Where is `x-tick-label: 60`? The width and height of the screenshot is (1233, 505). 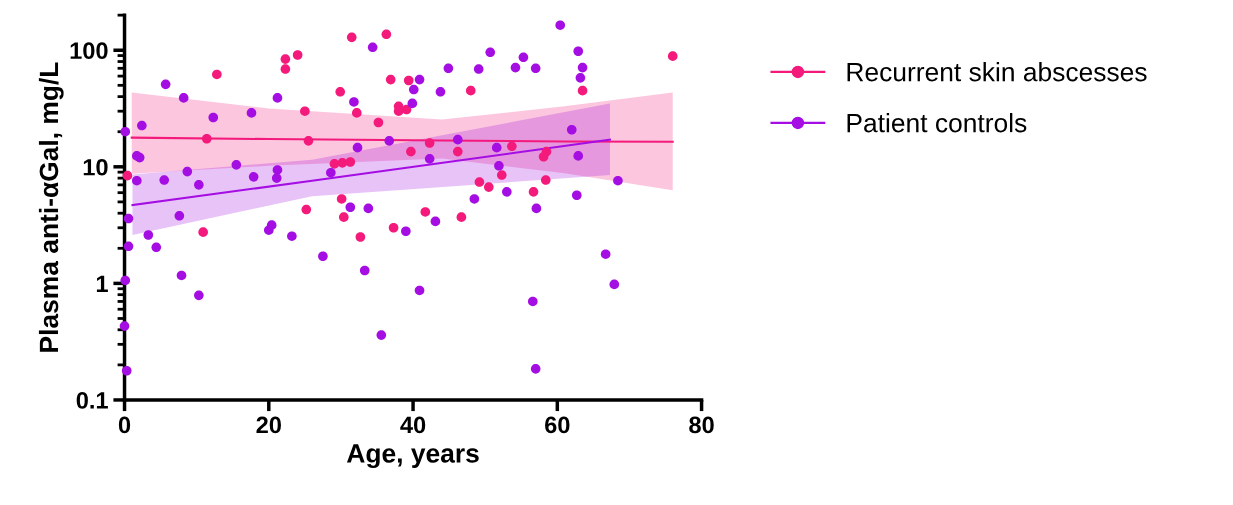 x-tick-label: 60 is located at coordinates (557, 425).